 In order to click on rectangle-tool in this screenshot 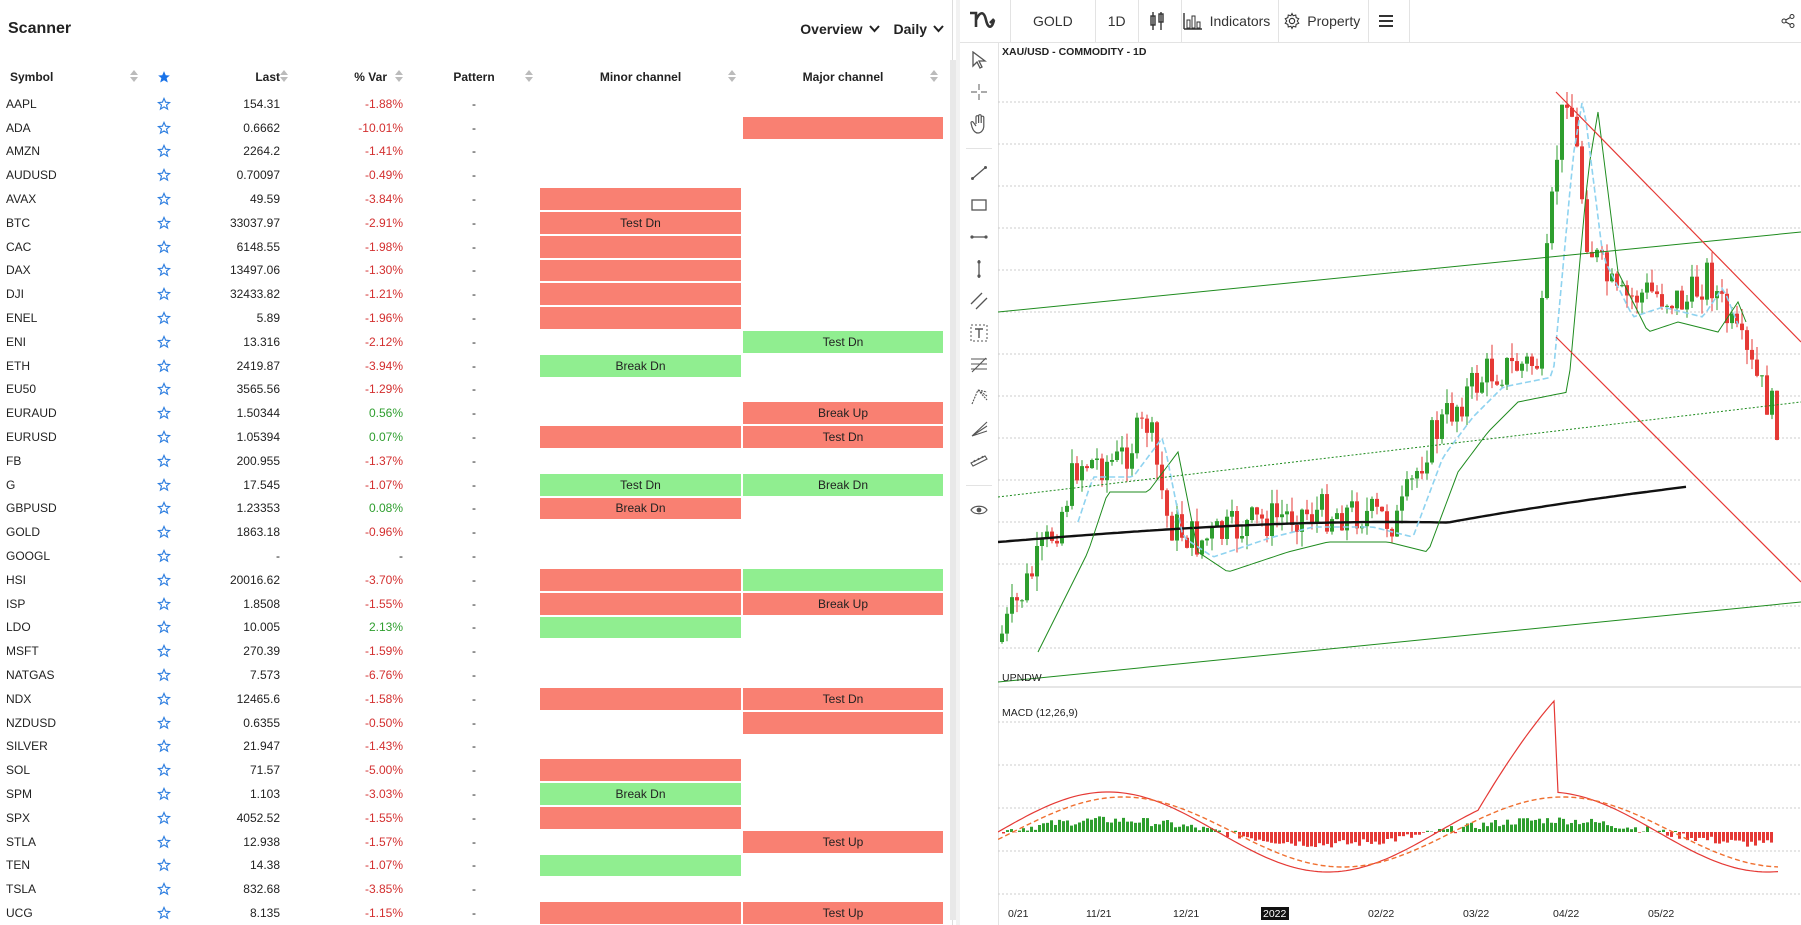, I will do `click(979, 205)`.